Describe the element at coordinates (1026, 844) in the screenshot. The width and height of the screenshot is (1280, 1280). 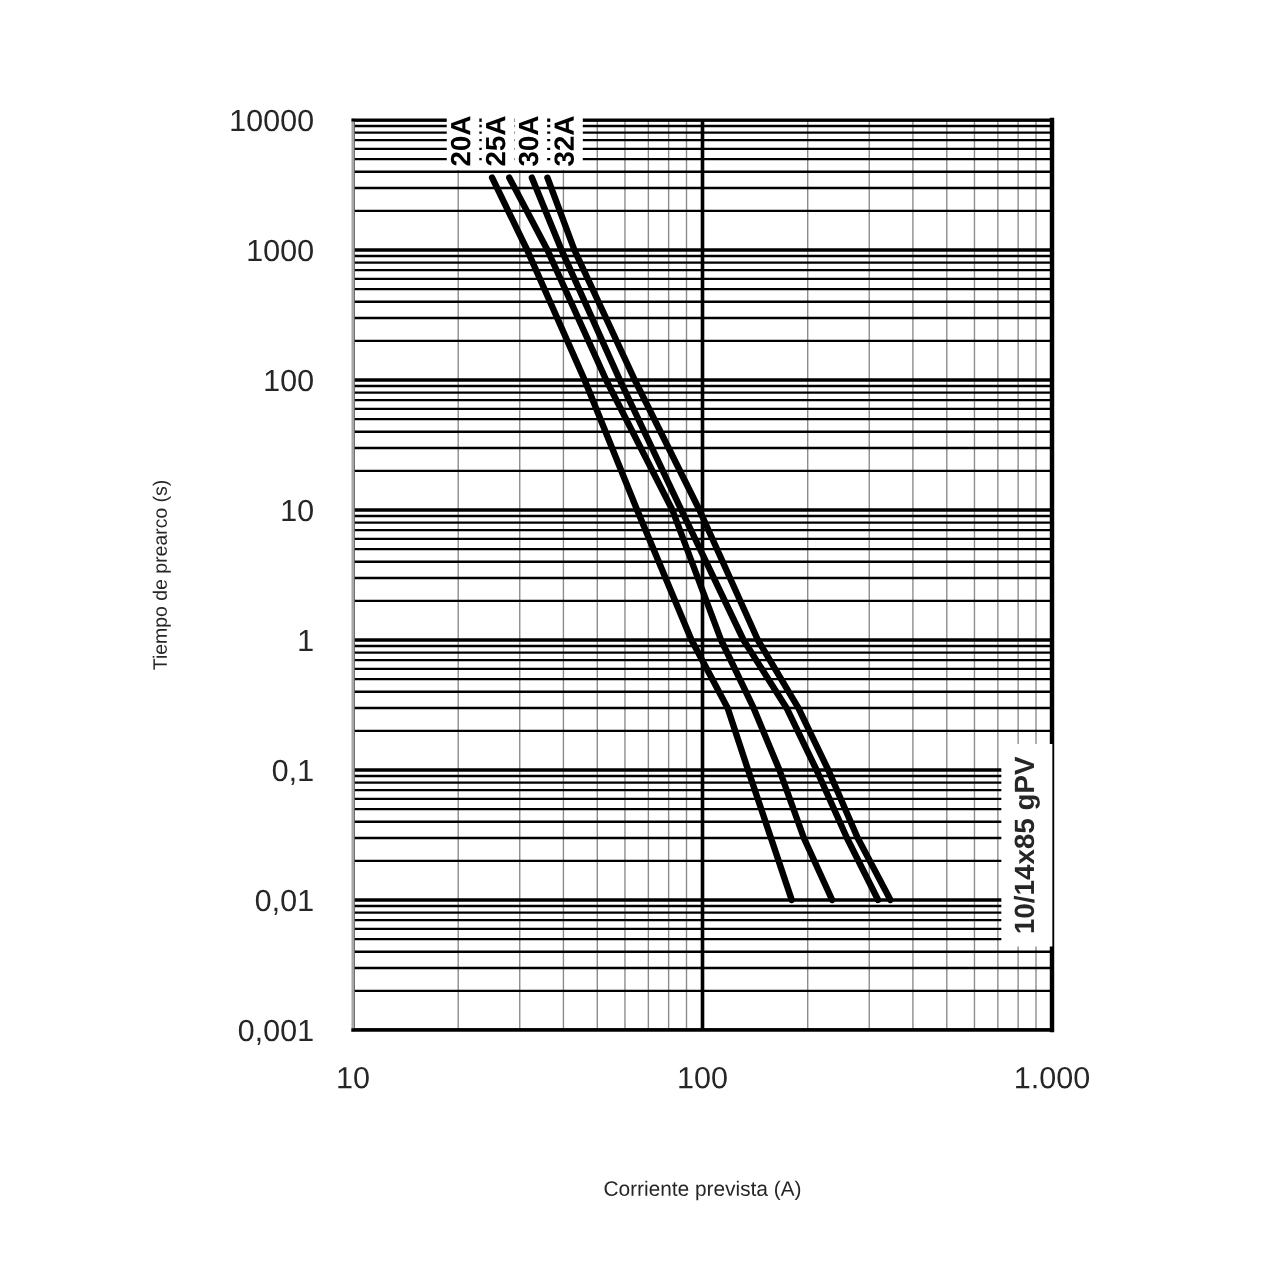
I see `annotation: 10/14x85 gPV` at that location.